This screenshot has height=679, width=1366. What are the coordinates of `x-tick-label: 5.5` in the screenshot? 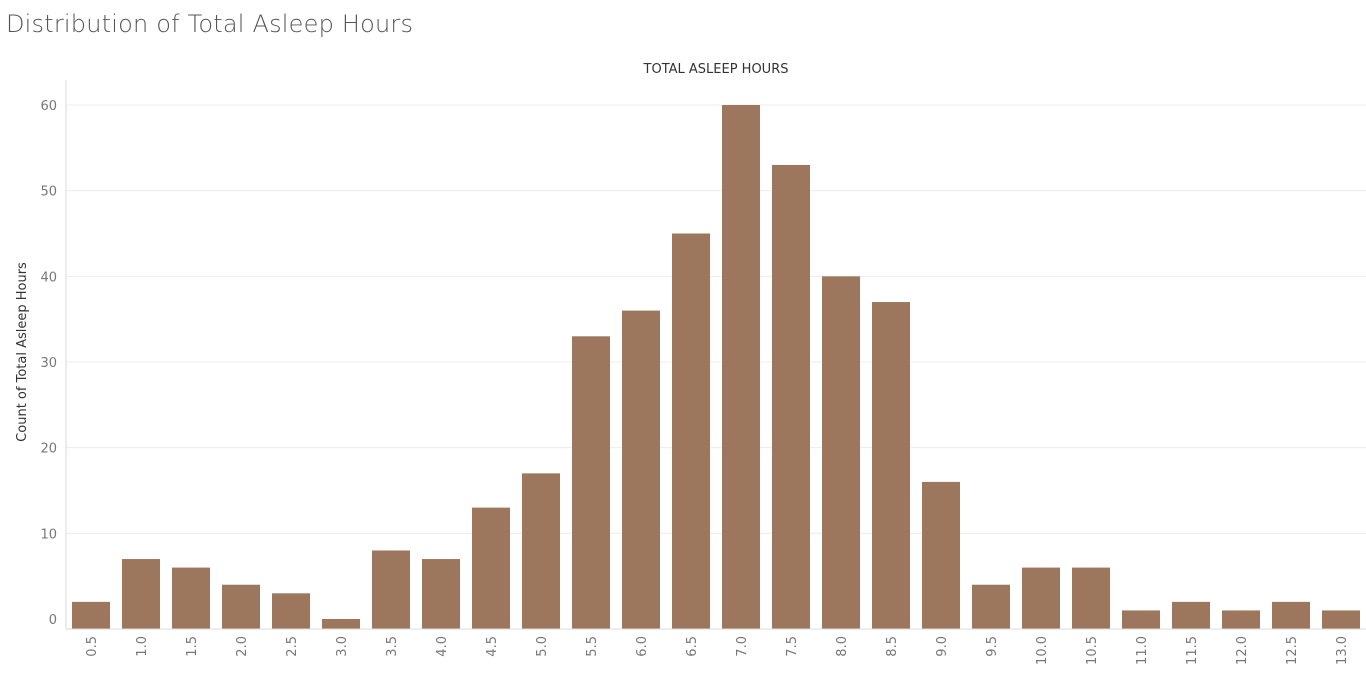 It's located at (592, 646).